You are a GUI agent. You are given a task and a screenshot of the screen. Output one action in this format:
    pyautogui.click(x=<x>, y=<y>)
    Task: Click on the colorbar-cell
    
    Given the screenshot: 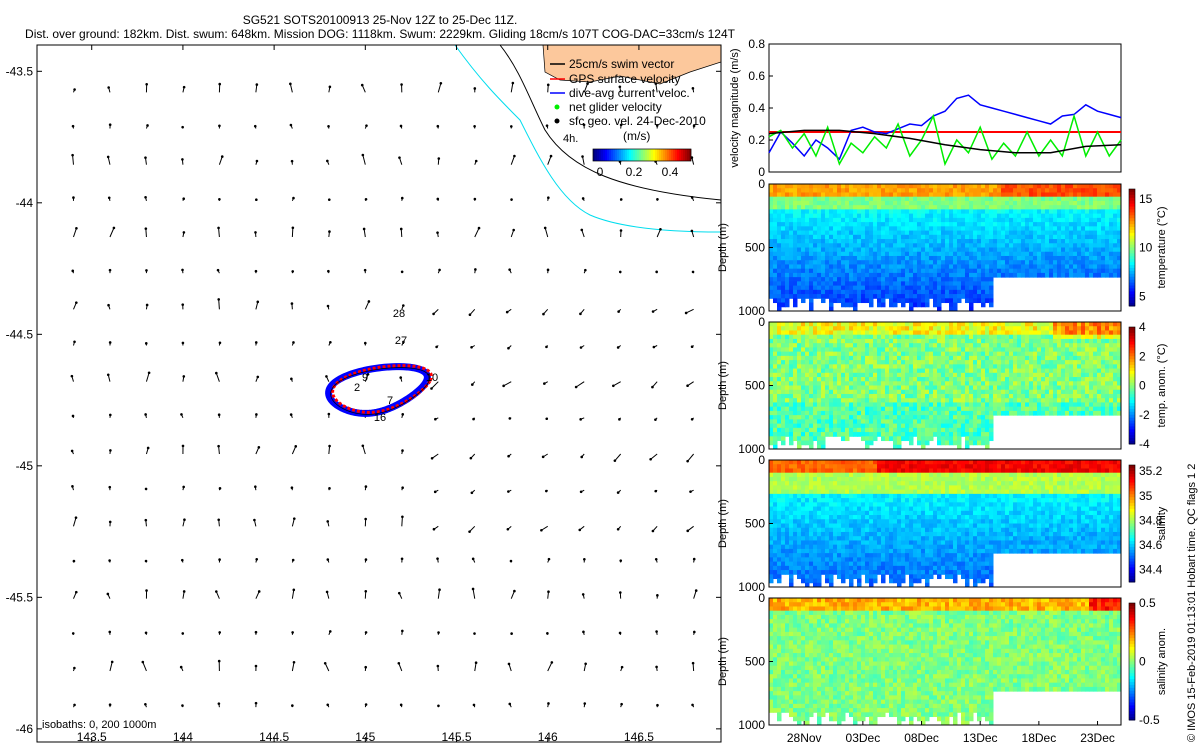 What is the action you would take?
    pyautogui.click(x=1132, y=299)
    